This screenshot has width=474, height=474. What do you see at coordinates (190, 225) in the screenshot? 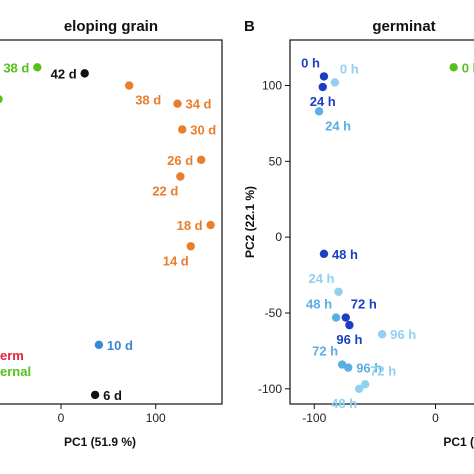
I see `data-label: 18 d` at bounding box center [190, 225].